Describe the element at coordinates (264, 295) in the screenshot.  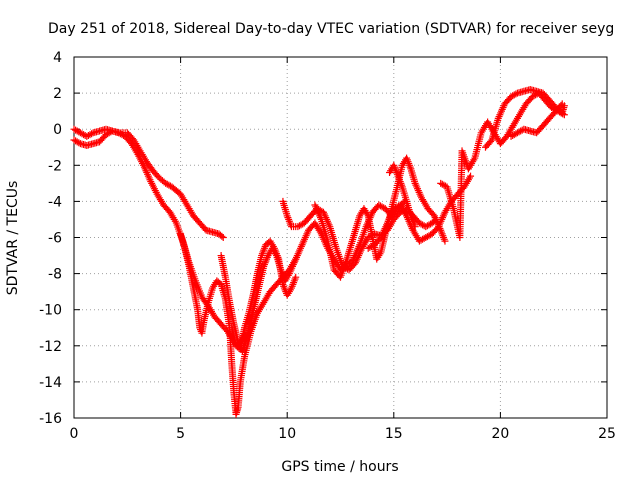
I see `series-track-e` at that location.